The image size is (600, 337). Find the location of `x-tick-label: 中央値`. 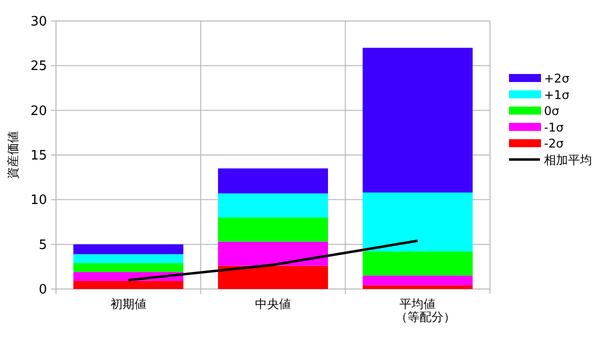

x-tick-label: 中央値 is located at coordinates (273, 304).